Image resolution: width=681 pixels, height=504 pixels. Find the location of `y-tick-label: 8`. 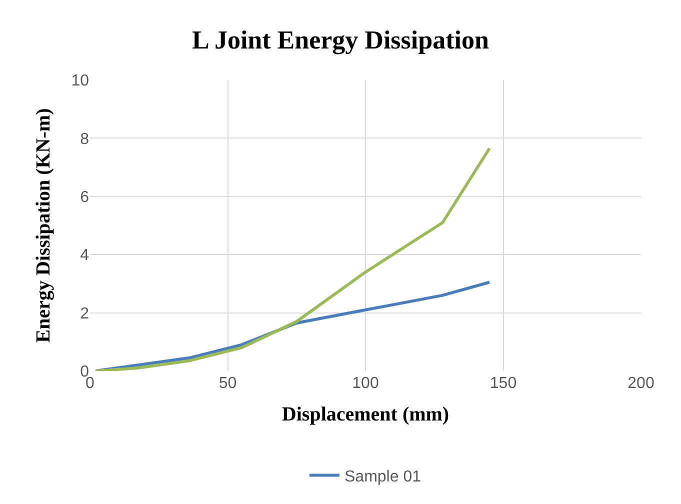

y-tick-label: 8 is located at coordinates (85, 139).